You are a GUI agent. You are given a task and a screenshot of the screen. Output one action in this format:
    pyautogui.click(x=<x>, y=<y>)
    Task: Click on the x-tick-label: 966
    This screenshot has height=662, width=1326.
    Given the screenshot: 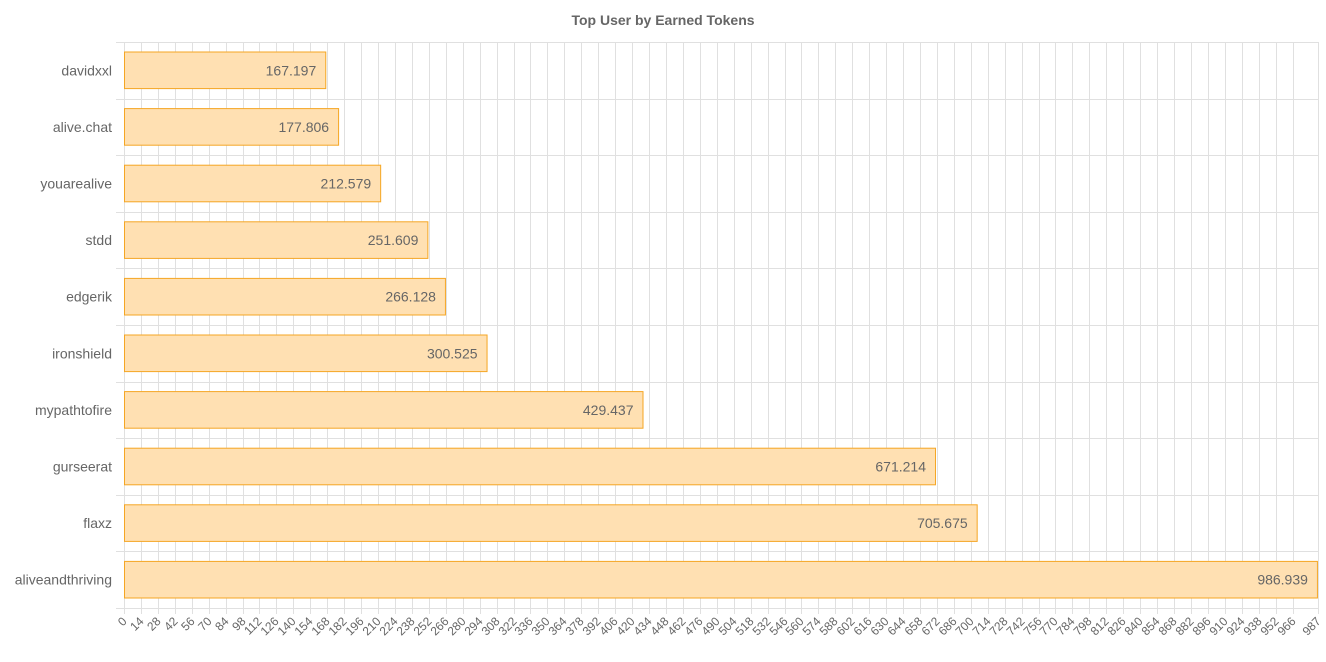 What is the action you would take?
    pyautogui.click(x=1287, y=626)
    